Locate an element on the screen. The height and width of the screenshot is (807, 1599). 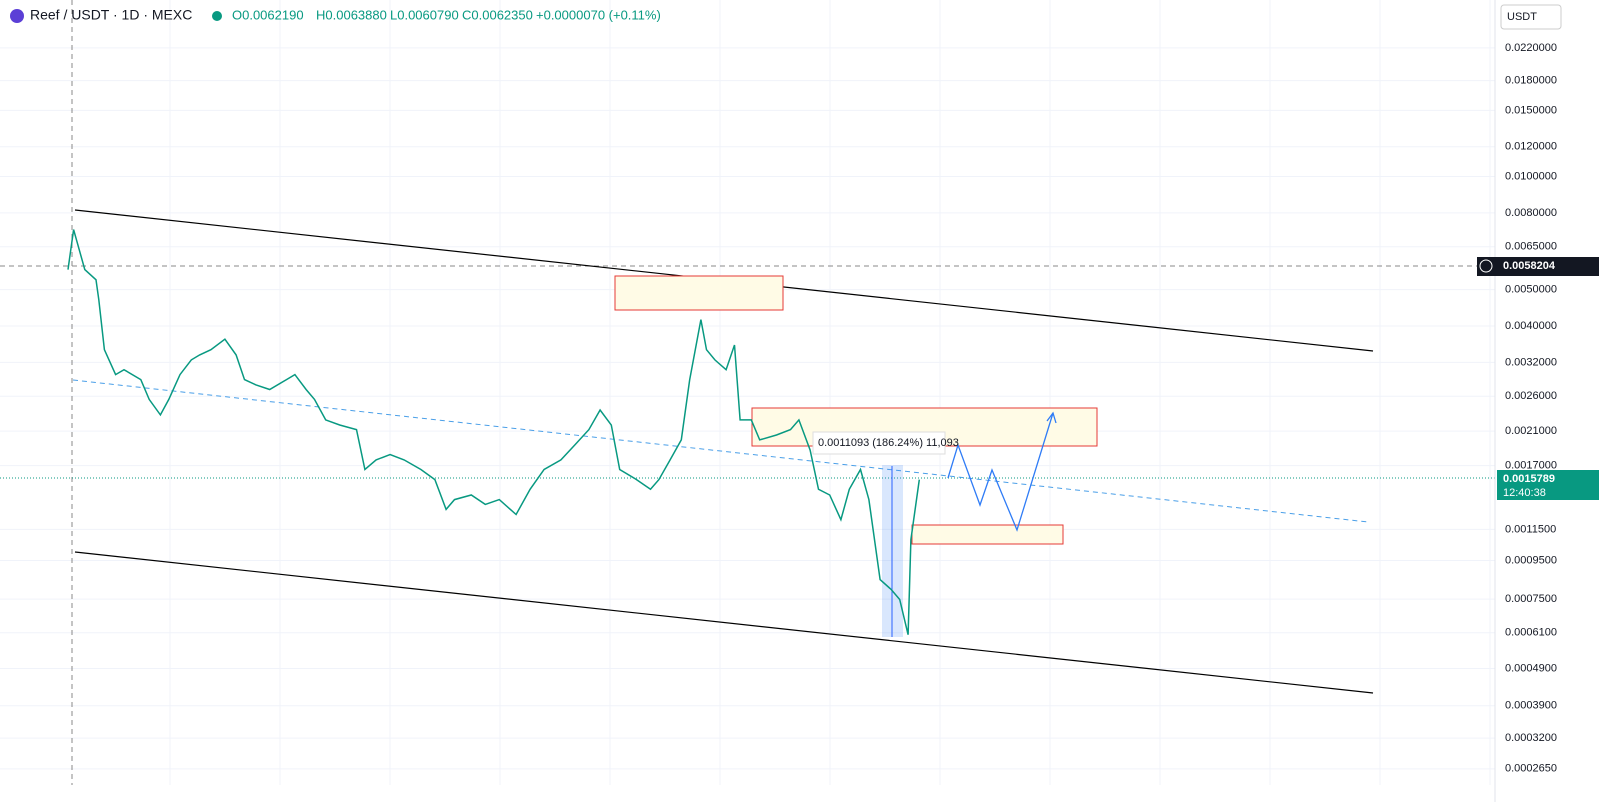
y-tick-label: 0.0006100 is located at coordinates (1531, 633).